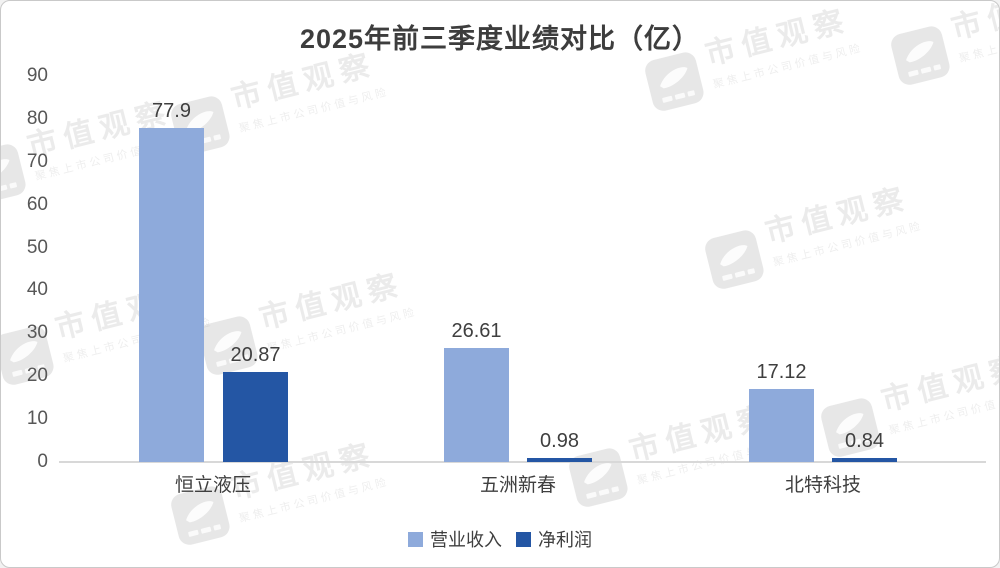 This screenshot has width=1000, height=568. I want to click on y-axis-tick-label: 80, so click(37, 118).